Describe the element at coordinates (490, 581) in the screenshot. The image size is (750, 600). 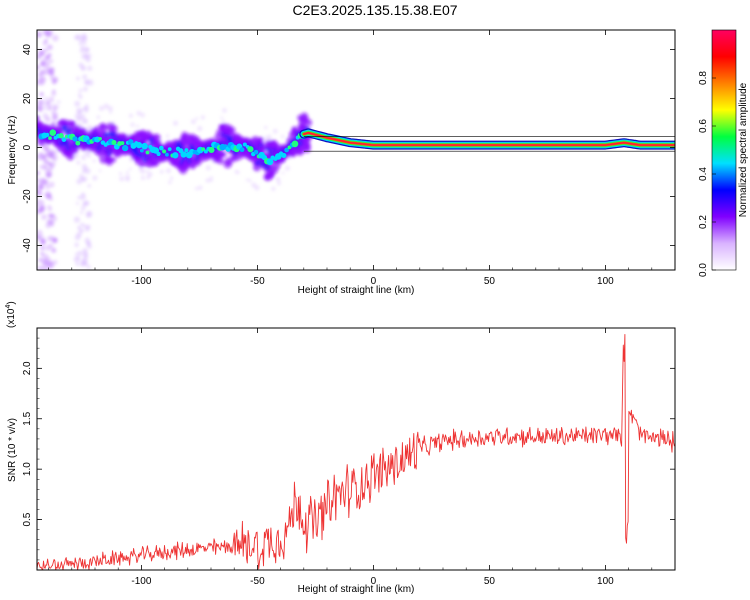
I see `x-tick-label: 50` at that location.